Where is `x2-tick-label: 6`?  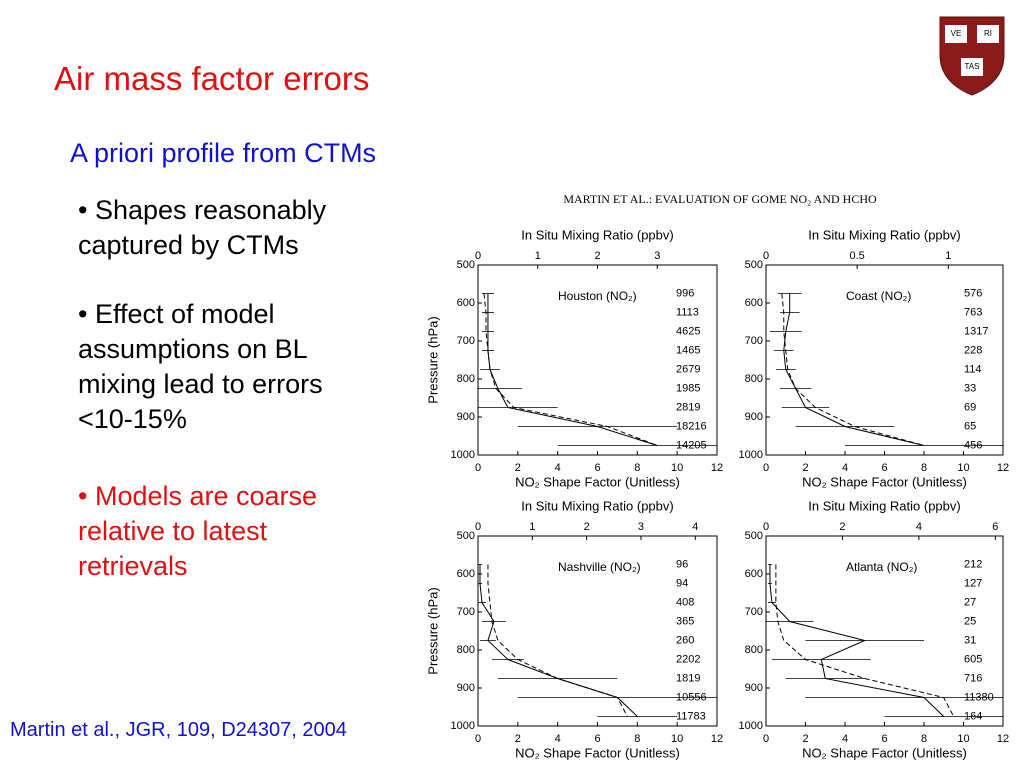 x2-tick-label: 6 is located at coordinates (995, 527).